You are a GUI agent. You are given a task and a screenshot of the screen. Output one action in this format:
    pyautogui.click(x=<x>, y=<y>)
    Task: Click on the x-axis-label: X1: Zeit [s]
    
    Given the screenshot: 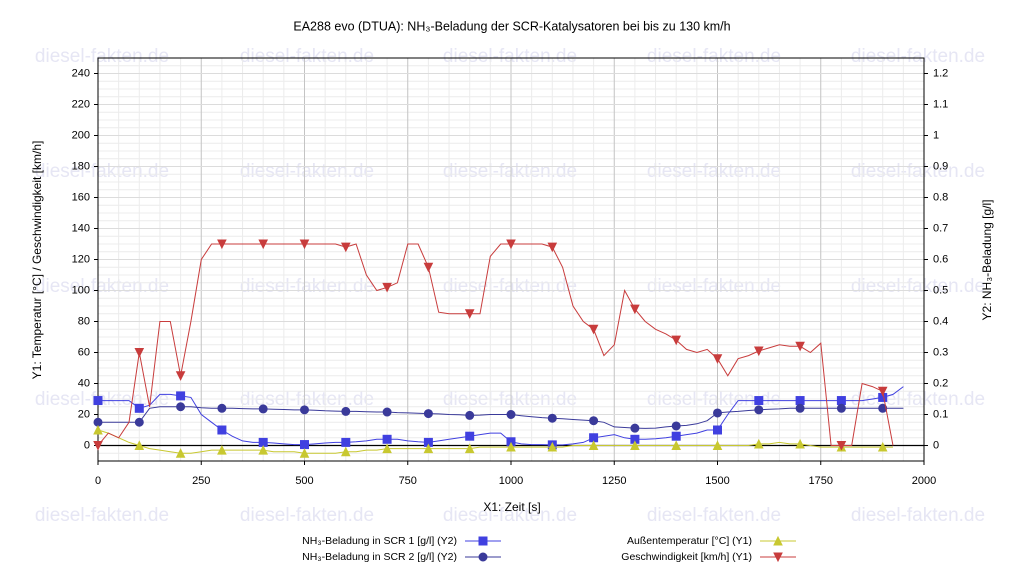 What is the action you would take?
    pyautogui.click(x=511, y=507)
    